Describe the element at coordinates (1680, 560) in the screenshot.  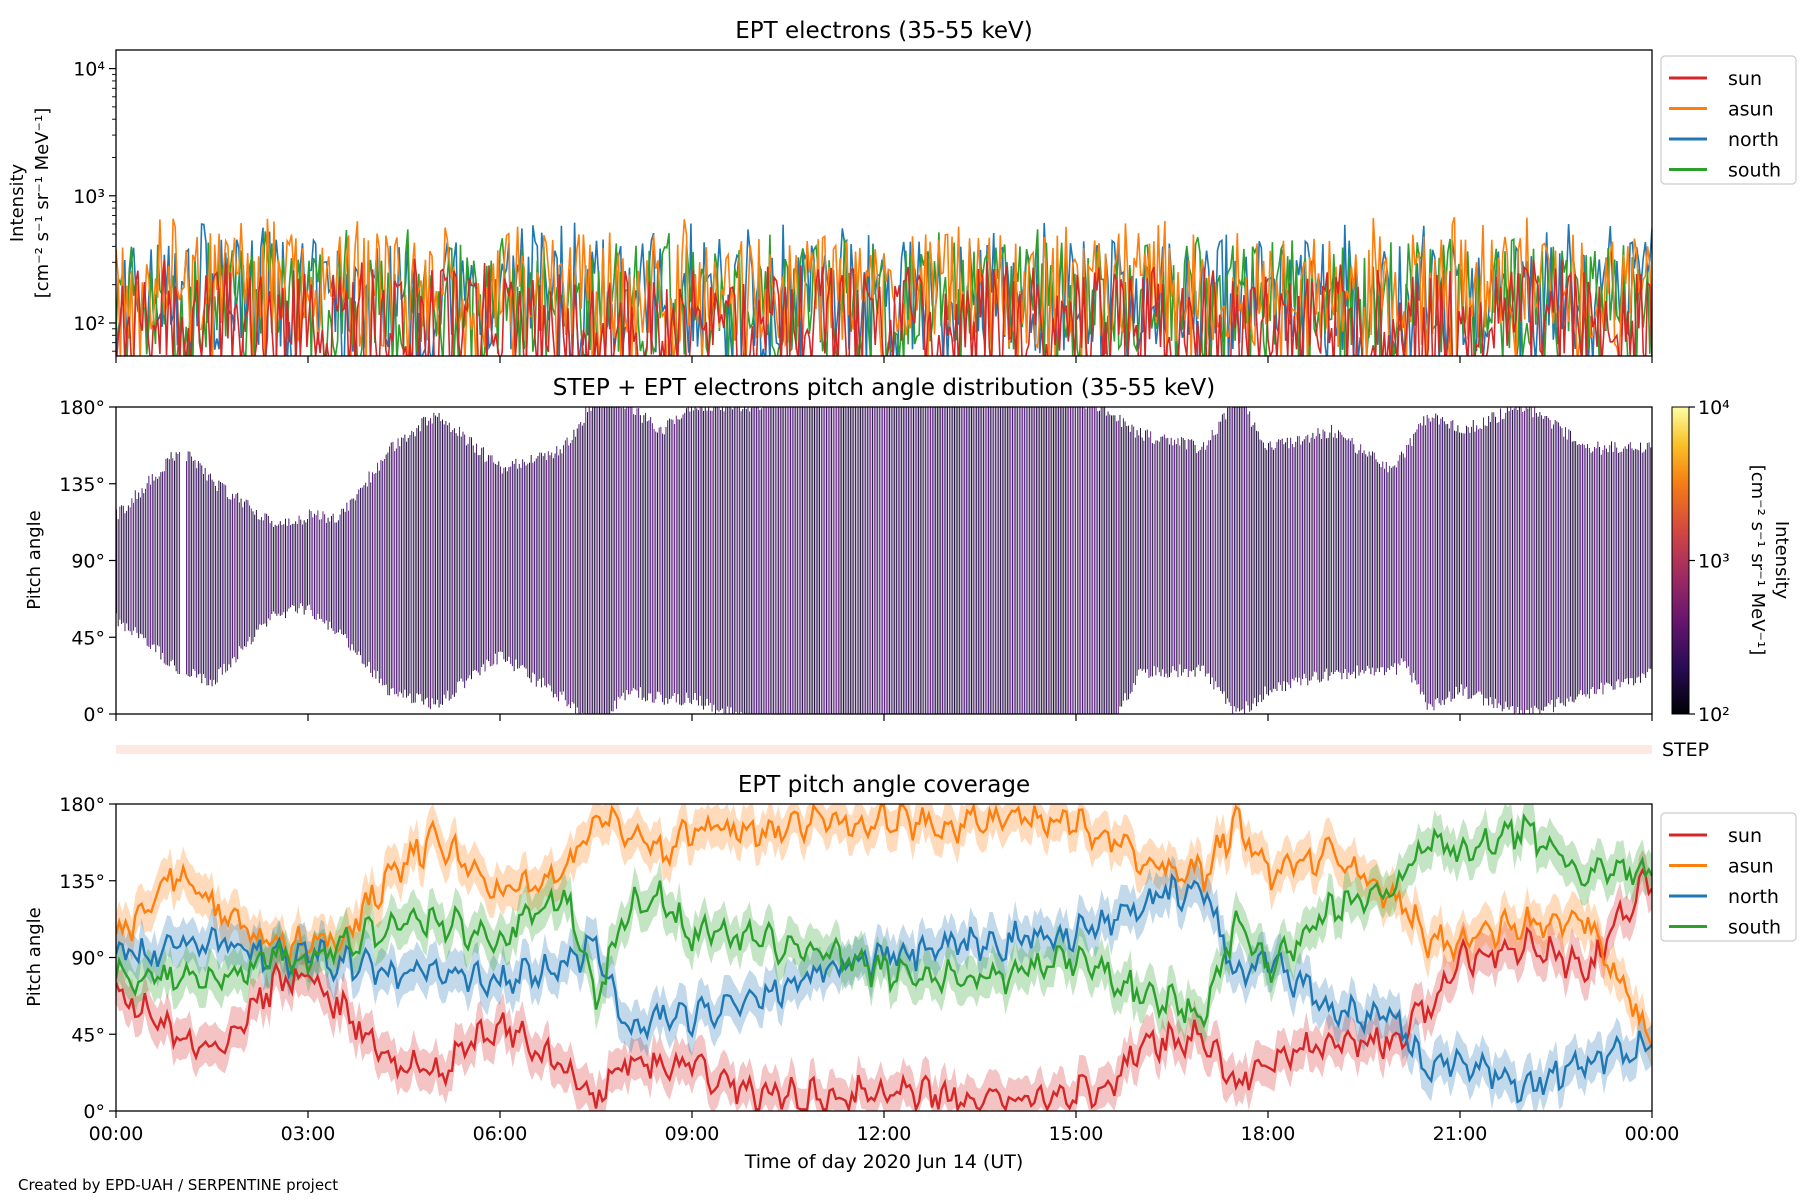
I see `colorbar` at that location.